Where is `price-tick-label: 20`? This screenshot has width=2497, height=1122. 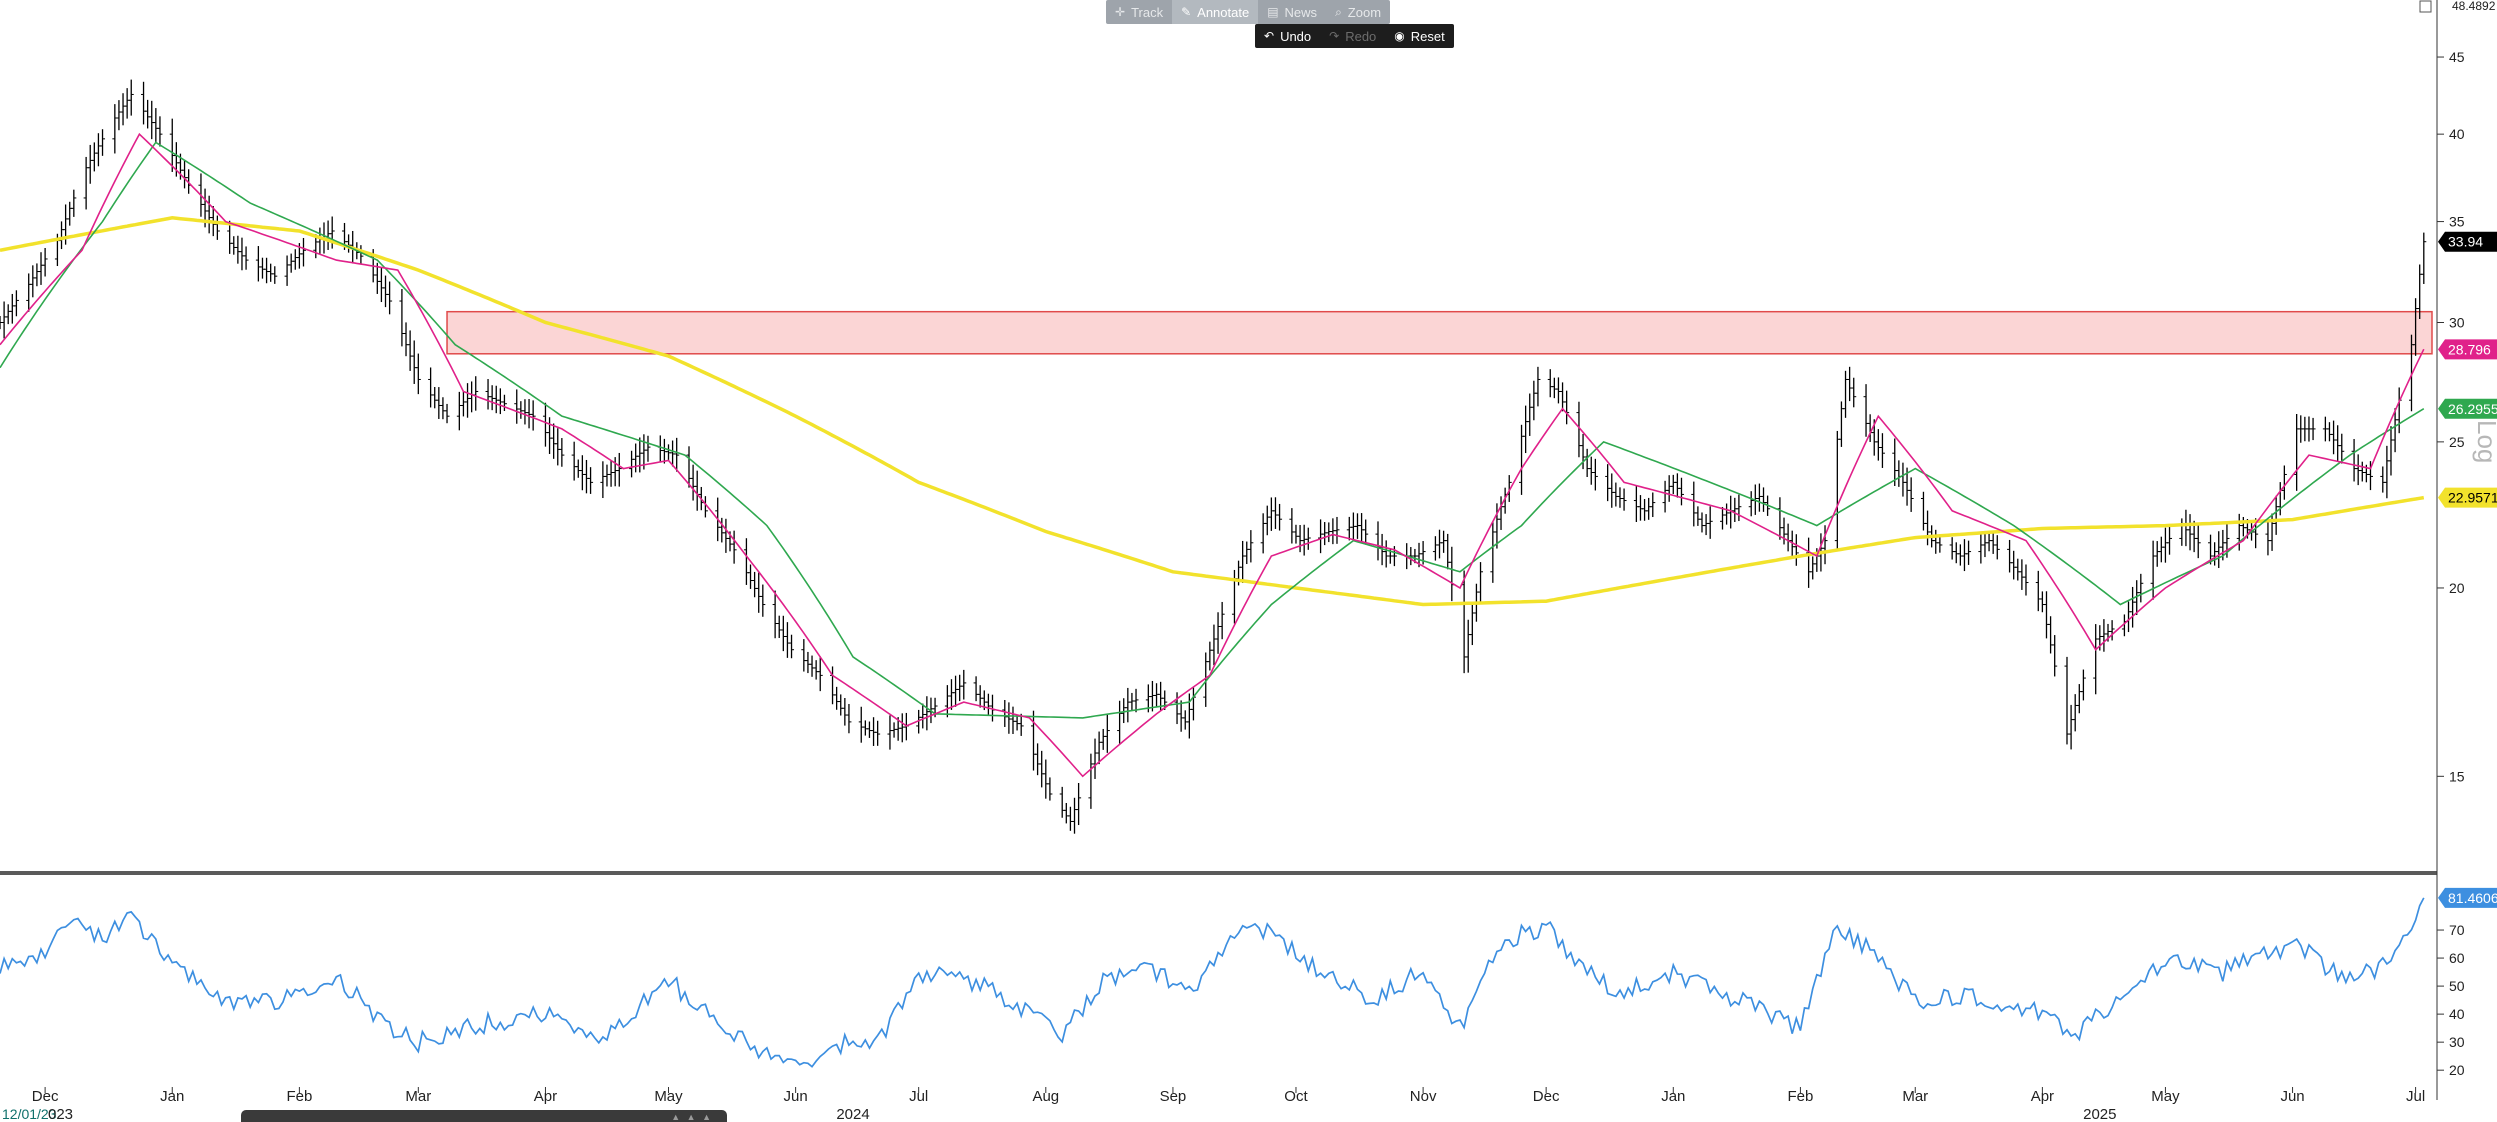 price-tick-label: 20 is located at coordinates (2457, 588).